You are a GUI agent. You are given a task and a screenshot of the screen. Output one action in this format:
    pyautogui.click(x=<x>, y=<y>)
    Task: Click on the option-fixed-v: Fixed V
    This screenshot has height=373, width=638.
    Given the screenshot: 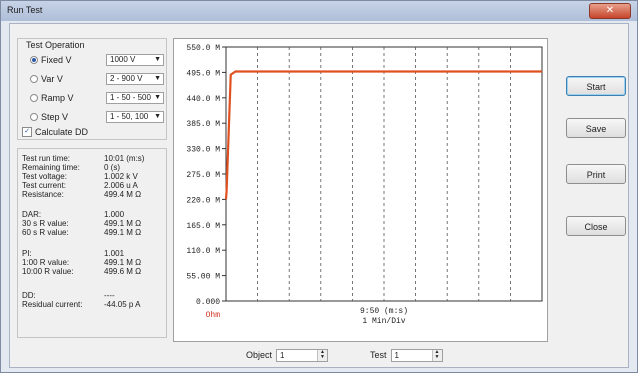 What is the action you would take?
    pyautogui.click(x=51, y=60)
    